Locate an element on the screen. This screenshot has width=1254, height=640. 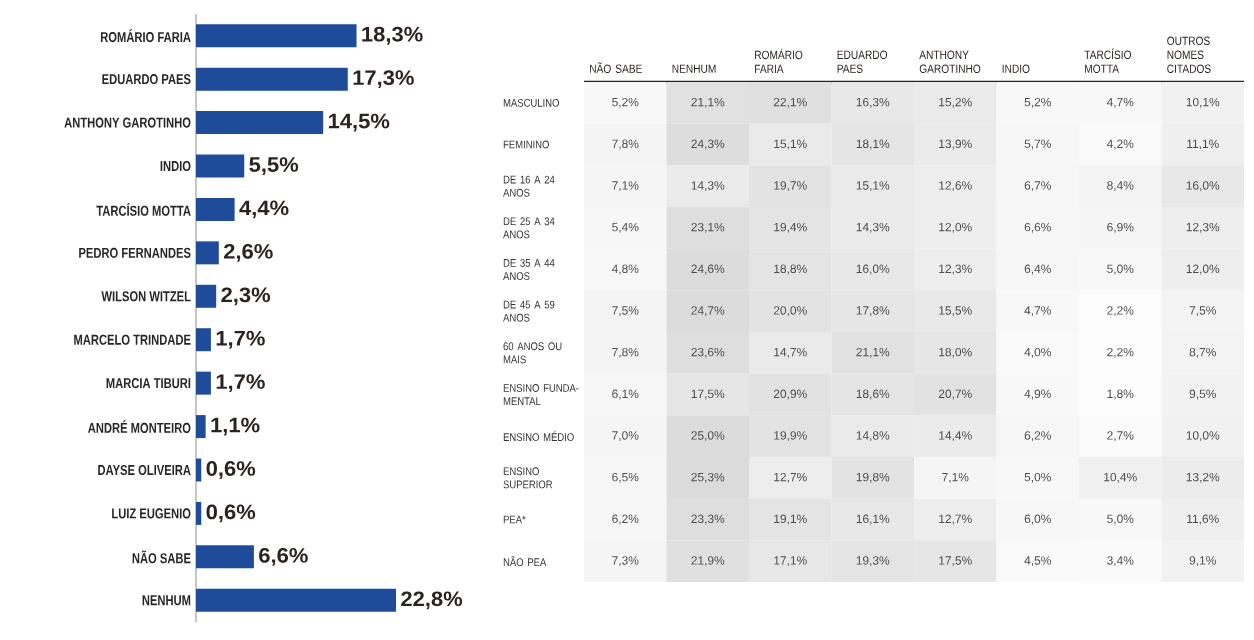
data-label: 17,3% is located at coordinates (383, 79).